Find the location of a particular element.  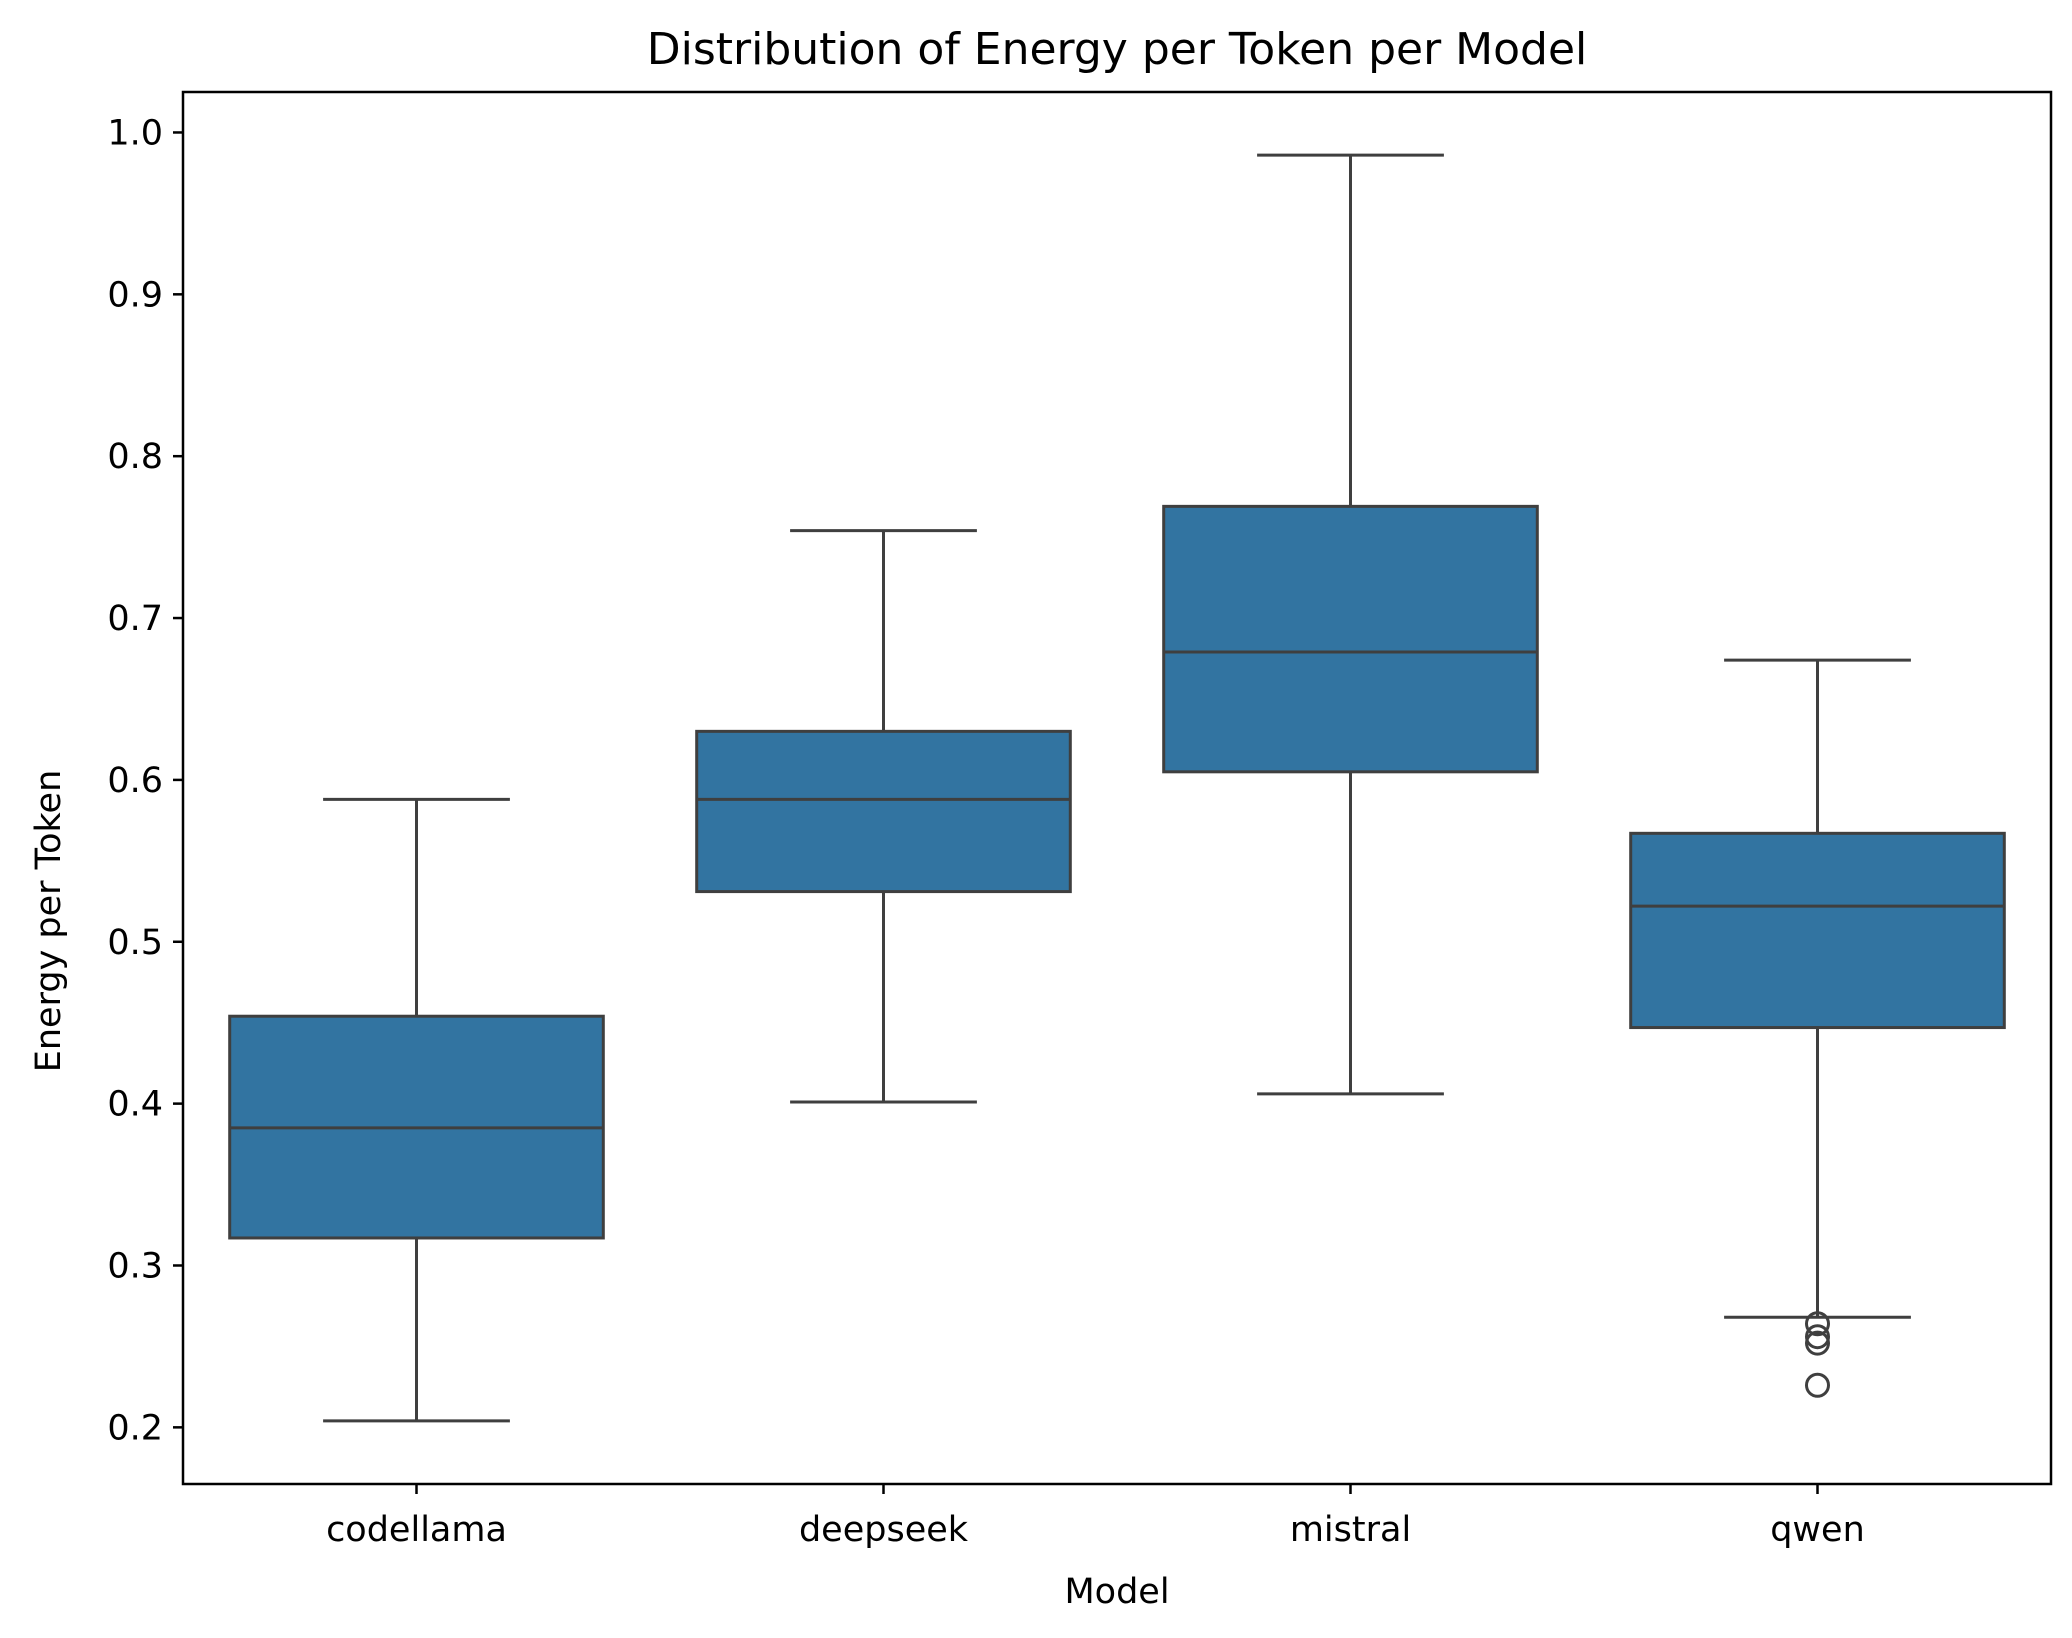

y-tick-label: 0.9 is located at coordinates (135, 295).